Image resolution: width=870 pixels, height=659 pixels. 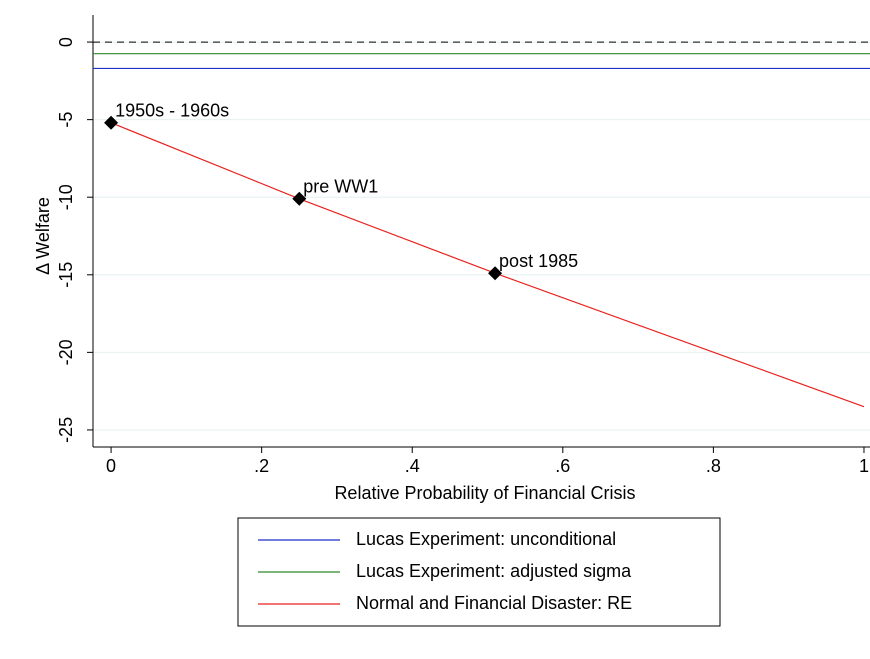 I want to click on x-axis-title: Relative Probability of Financial Crisis, so click(x=484, y=493).